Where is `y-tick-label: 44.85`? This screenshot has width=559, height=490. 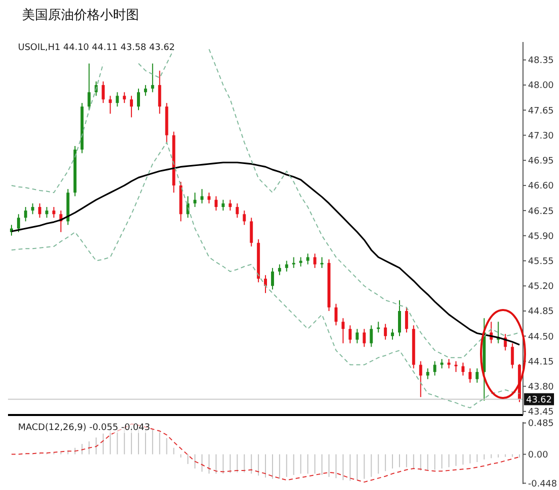 y-tick-label: 44.85 is located at coordinates (541, 312).